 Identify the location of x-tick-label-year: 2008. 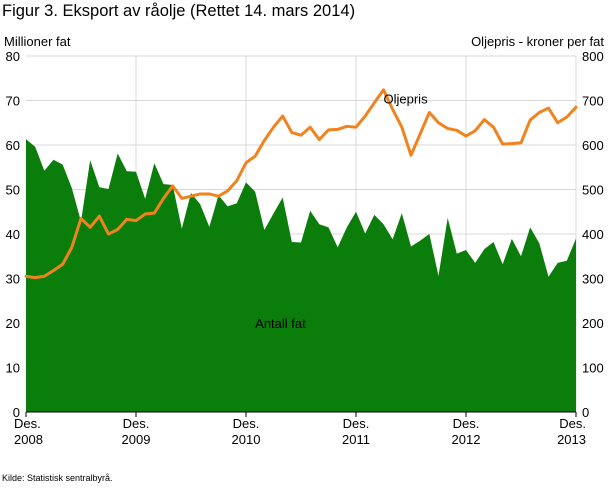
(28, 439).